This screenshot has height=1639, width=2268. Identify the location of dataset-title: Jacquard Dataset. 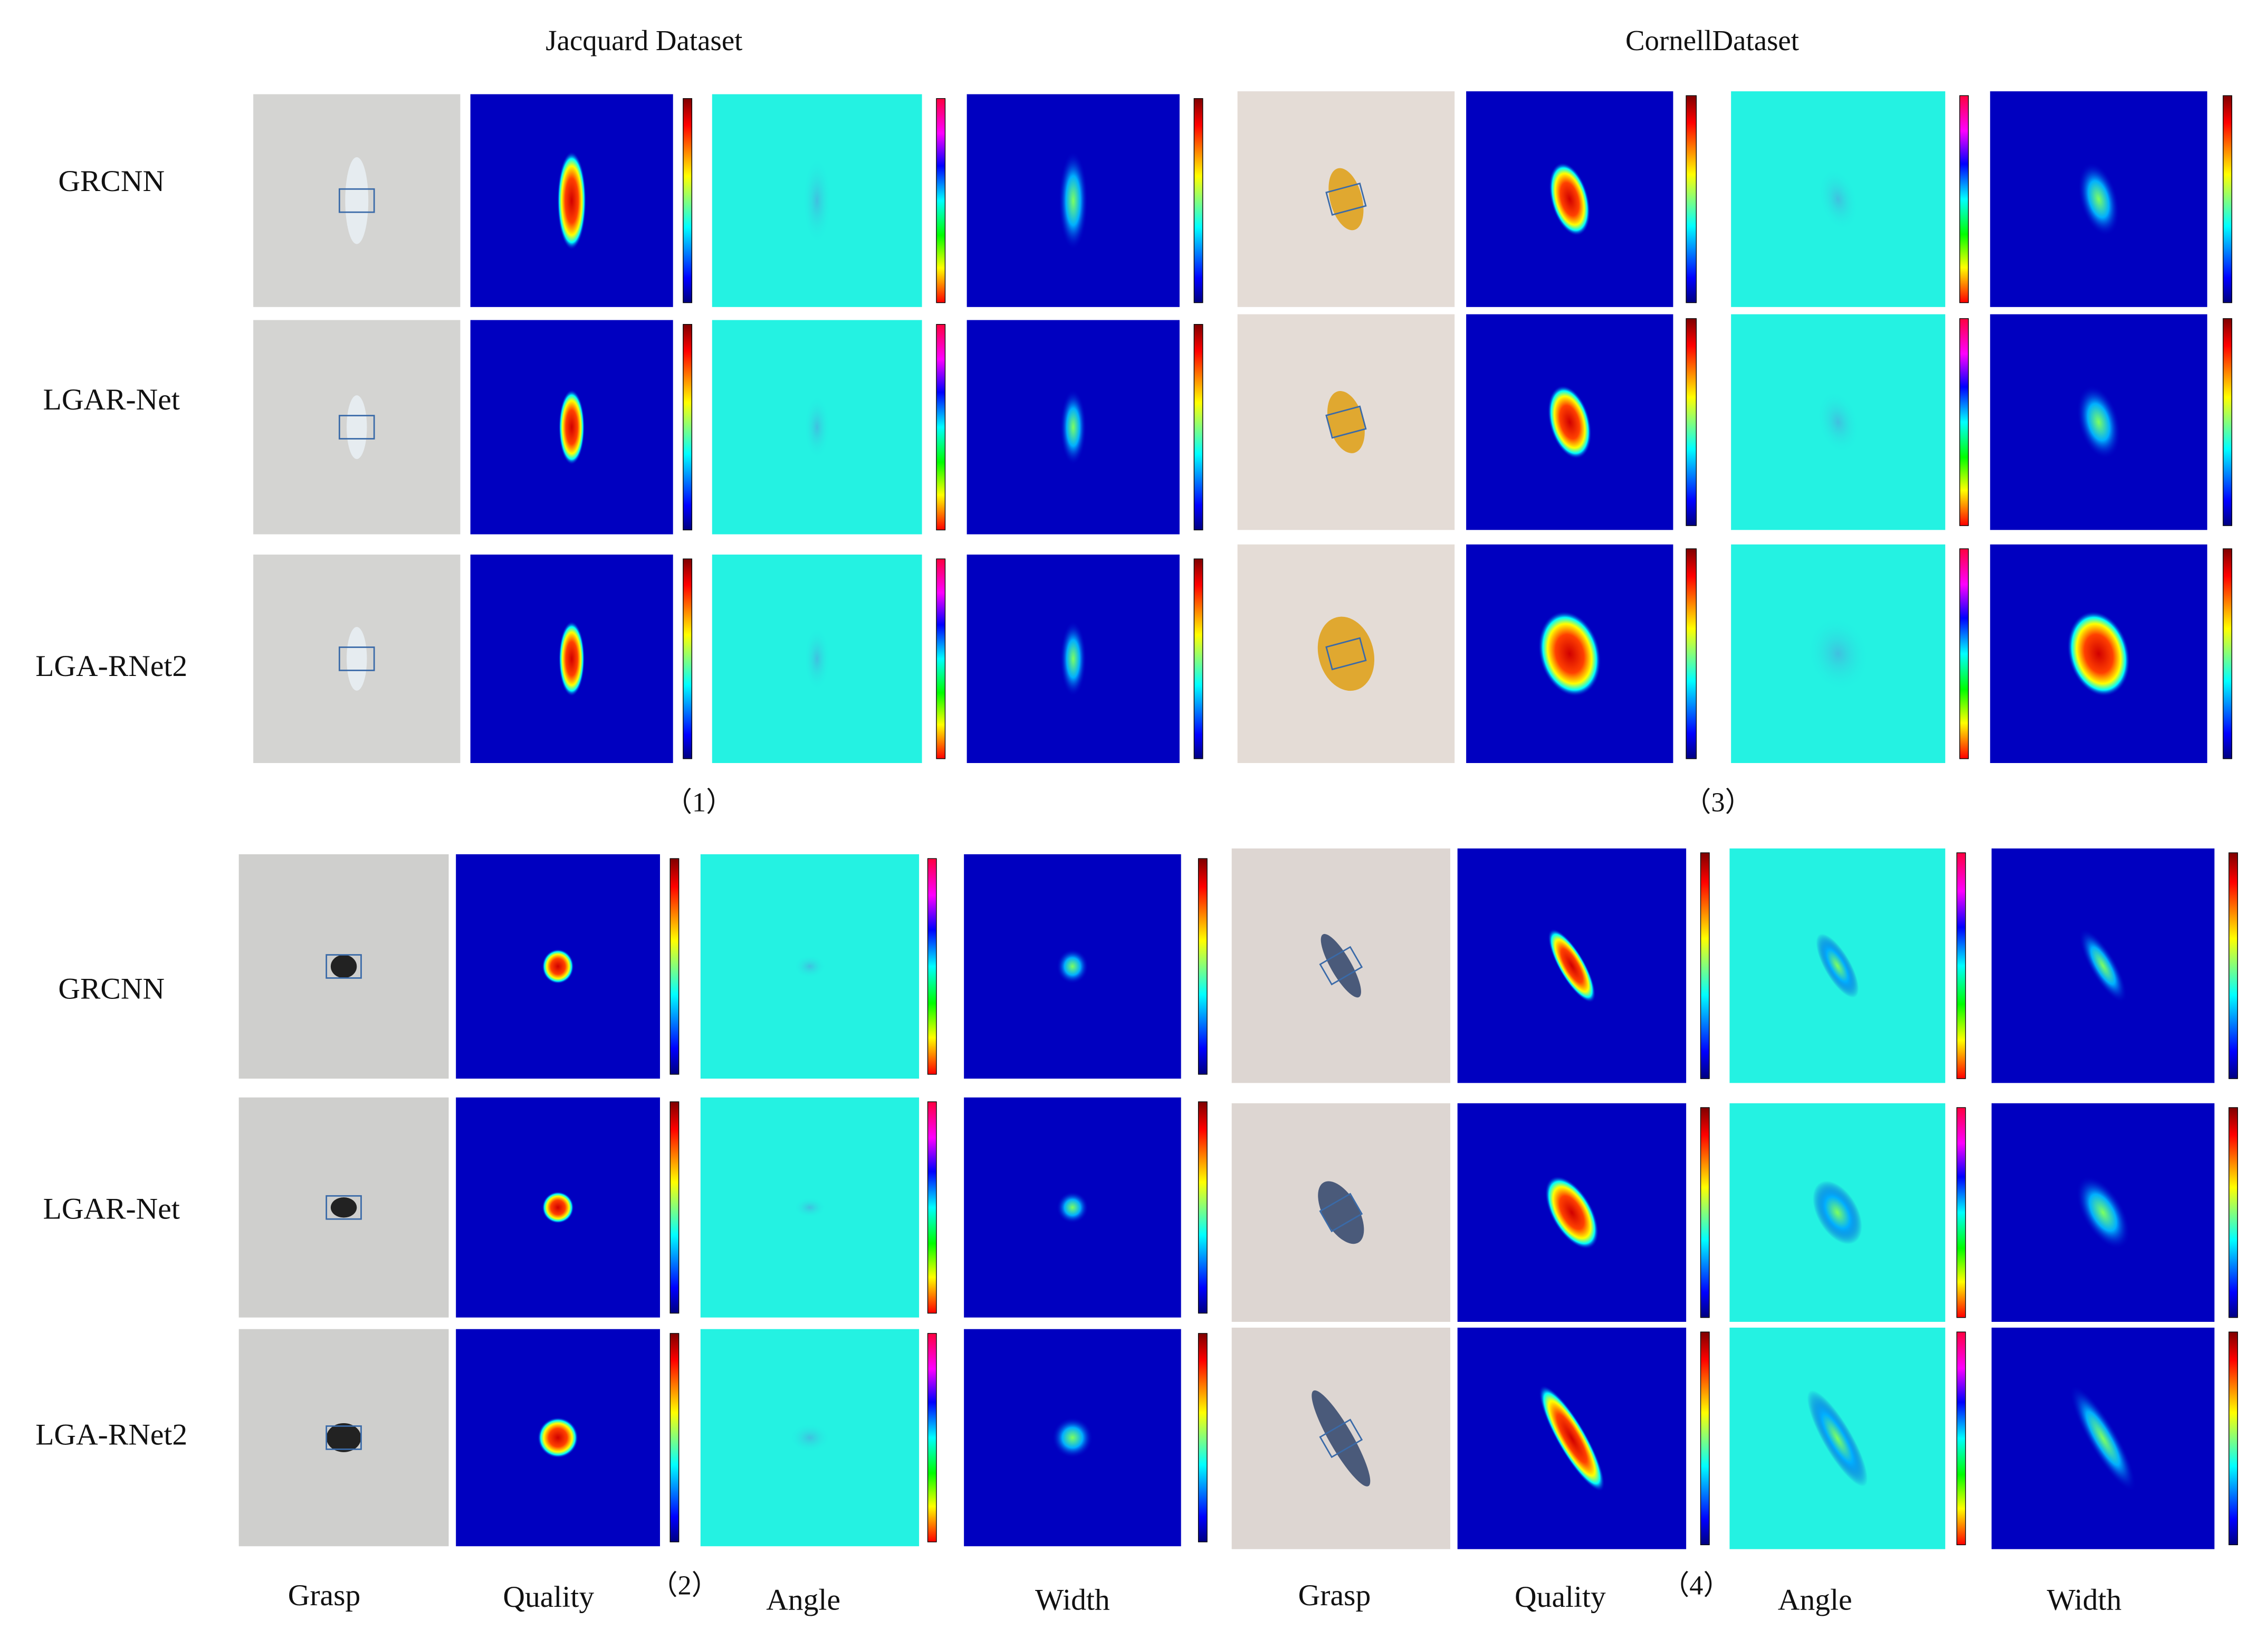
(644, 40).